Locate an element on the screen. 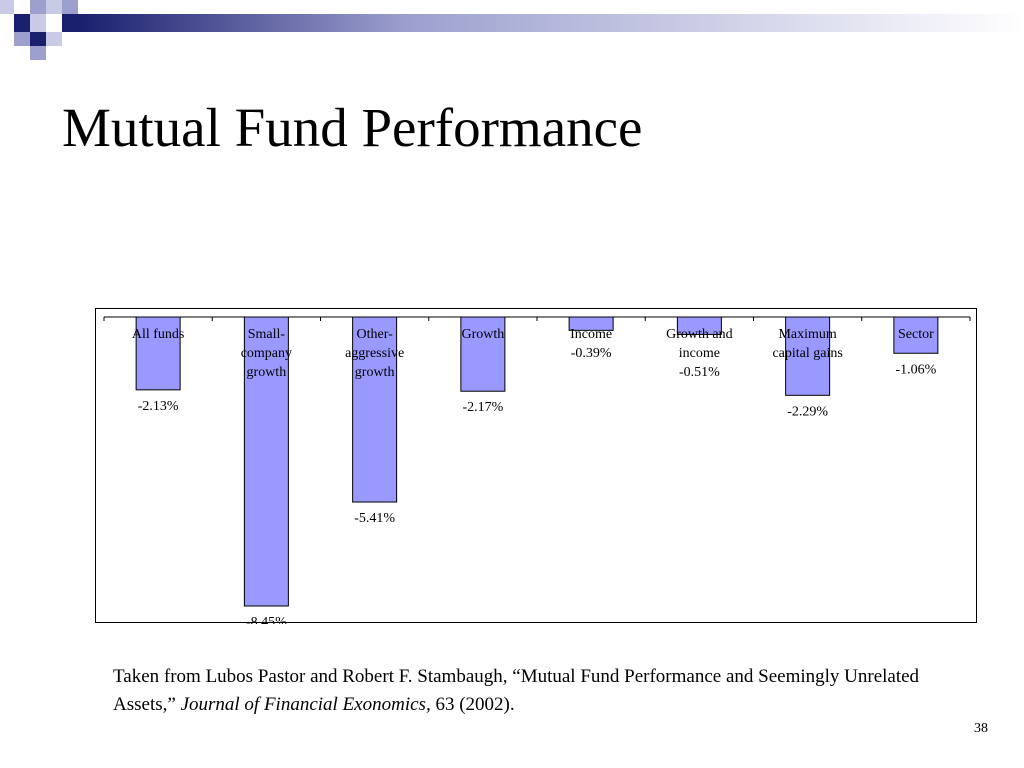 The image size is (1024, 768). data-label: -2.17% is located at coordinates (482, 407).